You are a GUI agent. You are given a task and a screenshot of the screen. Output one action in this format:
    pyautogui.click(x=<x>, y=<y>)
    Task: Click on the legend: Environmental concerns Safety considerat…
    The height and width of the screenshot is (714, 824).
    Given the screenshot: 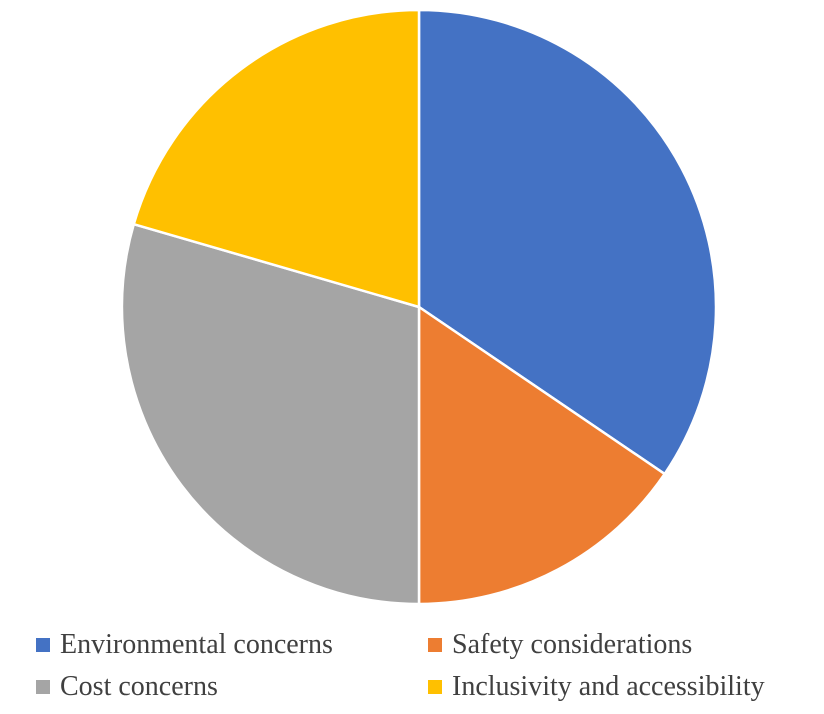 What is the action you would take?
    pyautogui.click(x=426, y=666)
    